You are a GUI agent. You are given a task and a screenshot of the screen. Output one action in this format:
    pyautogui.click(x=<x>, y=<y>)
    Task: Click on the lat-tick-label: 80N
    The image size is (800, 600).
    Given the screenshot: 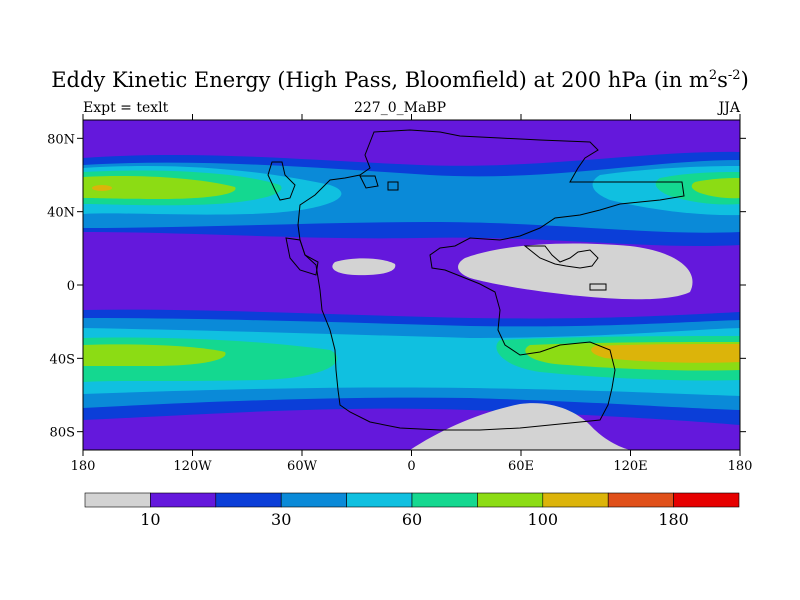 What is the action you would take?
    pyautogui.click(x=61, y=139)
    